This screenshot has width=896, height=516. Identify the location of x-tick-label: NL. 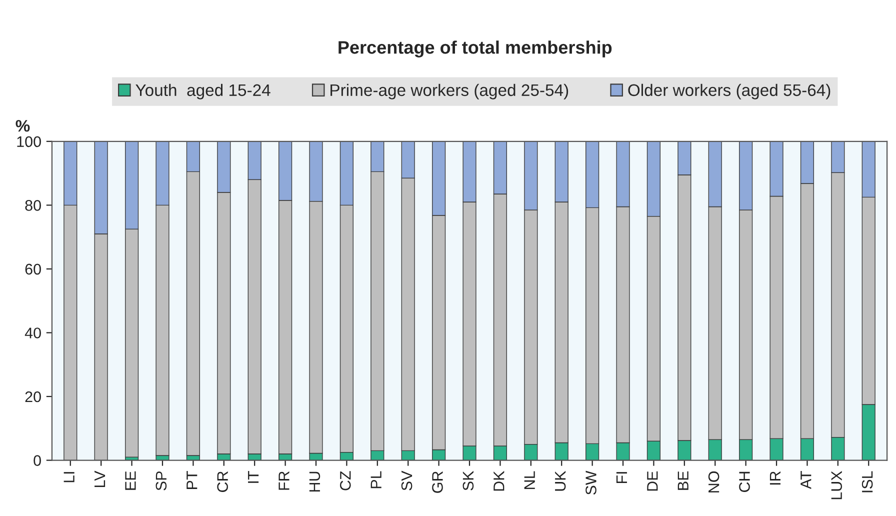
(529, 480).